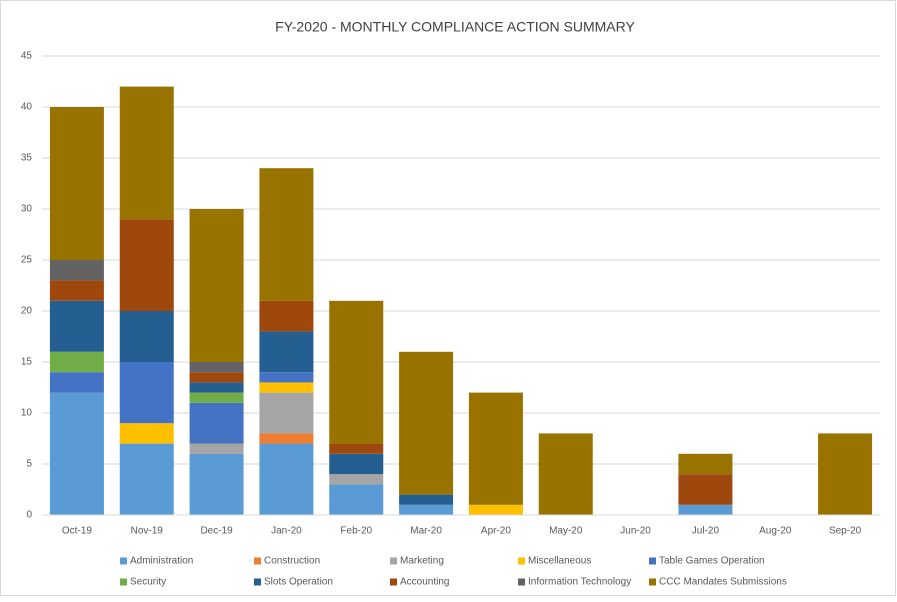 This screenshot has height=602, width=897. I want to click on y-tick-label: 20, so click(27, 311).